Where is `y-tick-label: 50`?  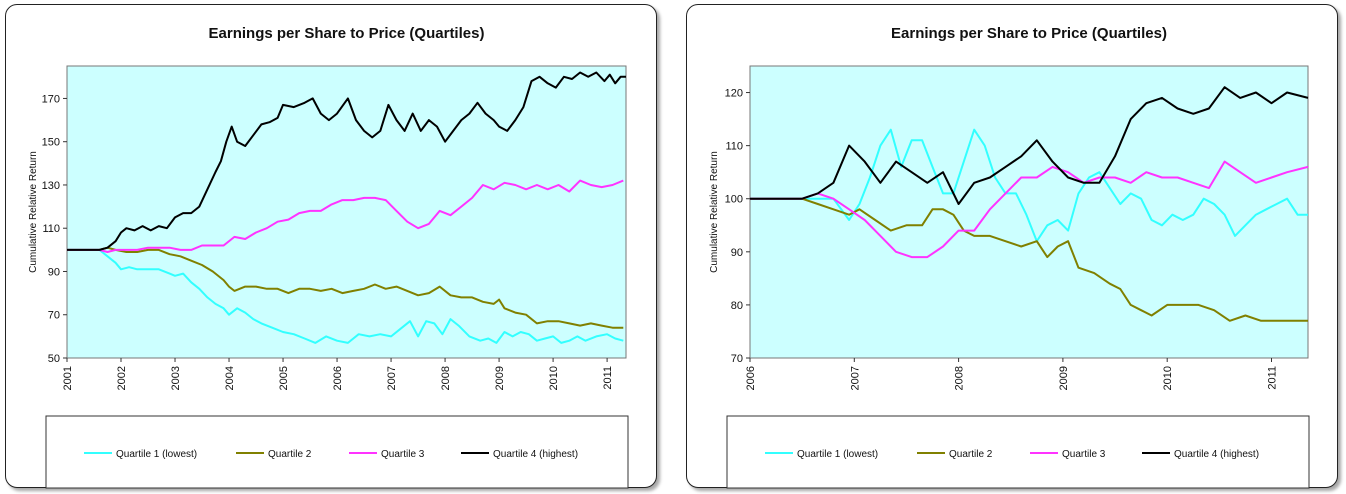
y-tick-label: 50 is located at coordinates (54, 359).